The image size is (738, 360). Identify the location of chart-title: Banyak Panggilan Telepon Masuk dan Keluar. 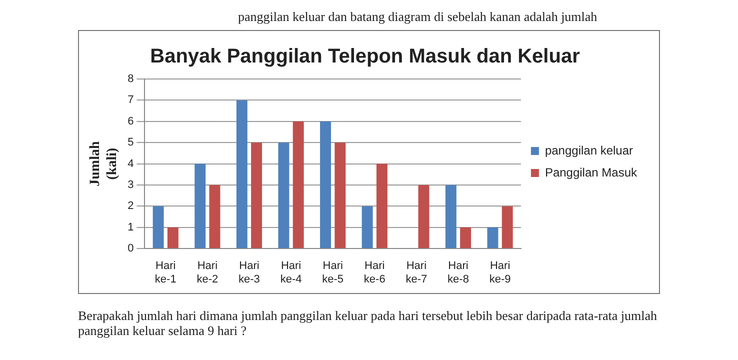
(365, 57).